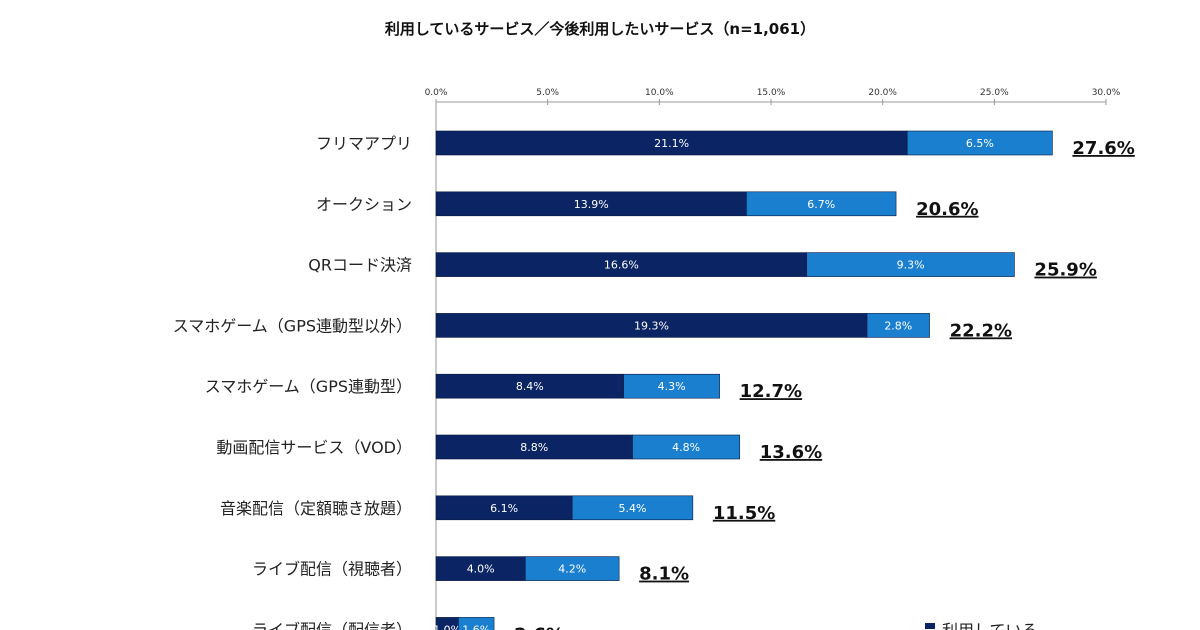 The height and width of the screenshot is (630, 1200). Describe the element at coordinates (292, 325) in the screenshot. I see `category-label: スマホゲーム（GPS連動型以外）` at that location.